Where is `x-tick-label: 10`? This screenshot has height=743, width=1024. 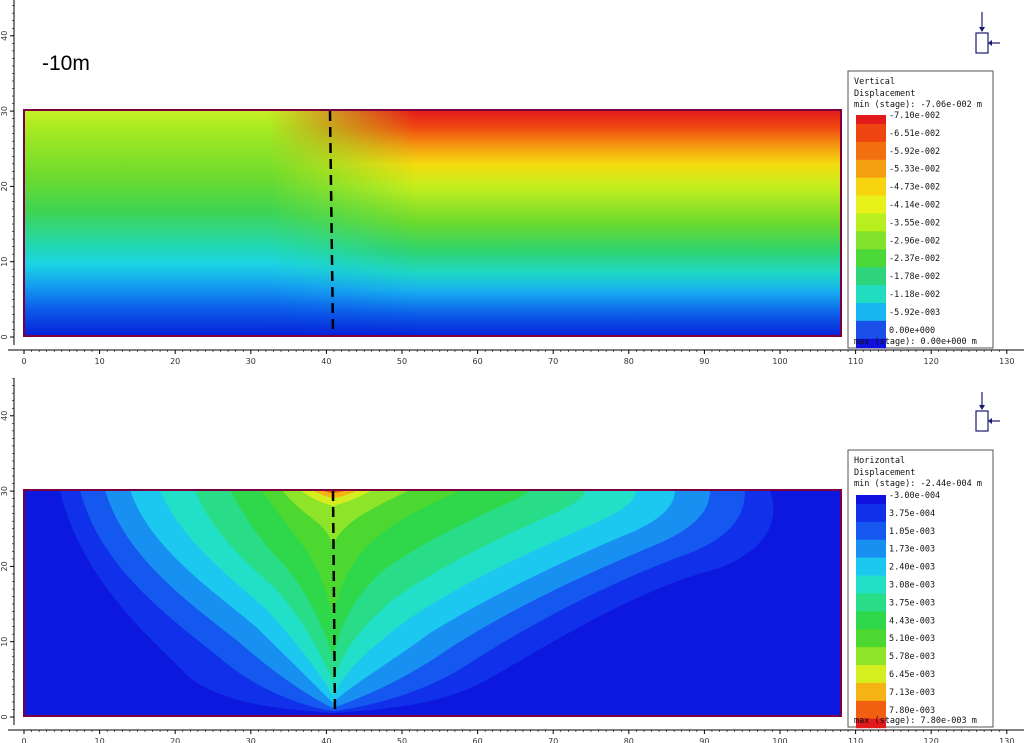 x-tick-label: 10 is located at coordinates (100, 361).